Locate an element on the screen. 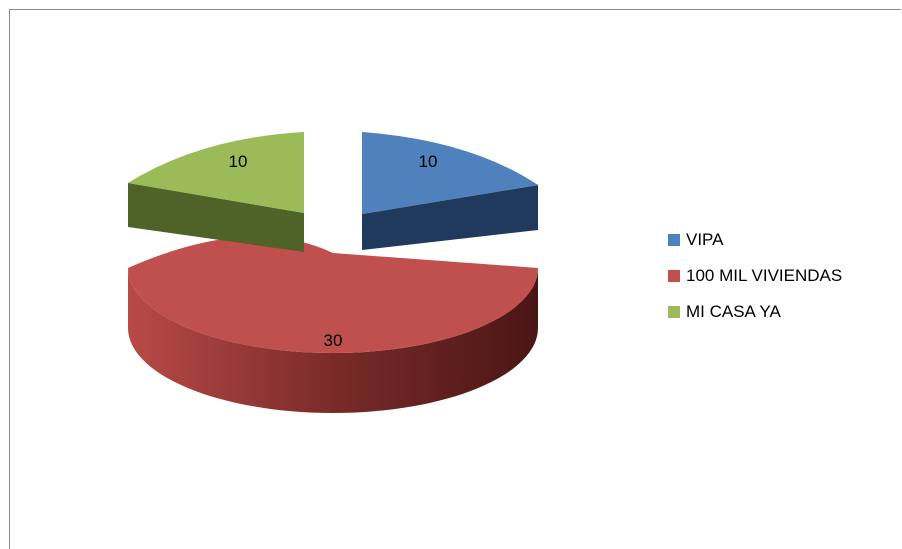  slice-side-mi-casa-ya is located at coordinates (216, 217).